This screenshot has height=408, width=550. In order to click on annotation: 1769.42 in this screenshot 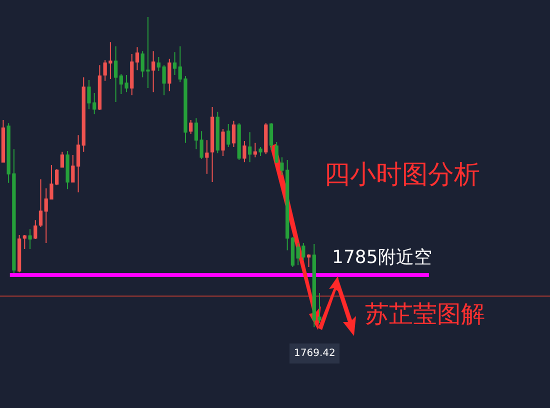, I will do `click(315, 353)`.